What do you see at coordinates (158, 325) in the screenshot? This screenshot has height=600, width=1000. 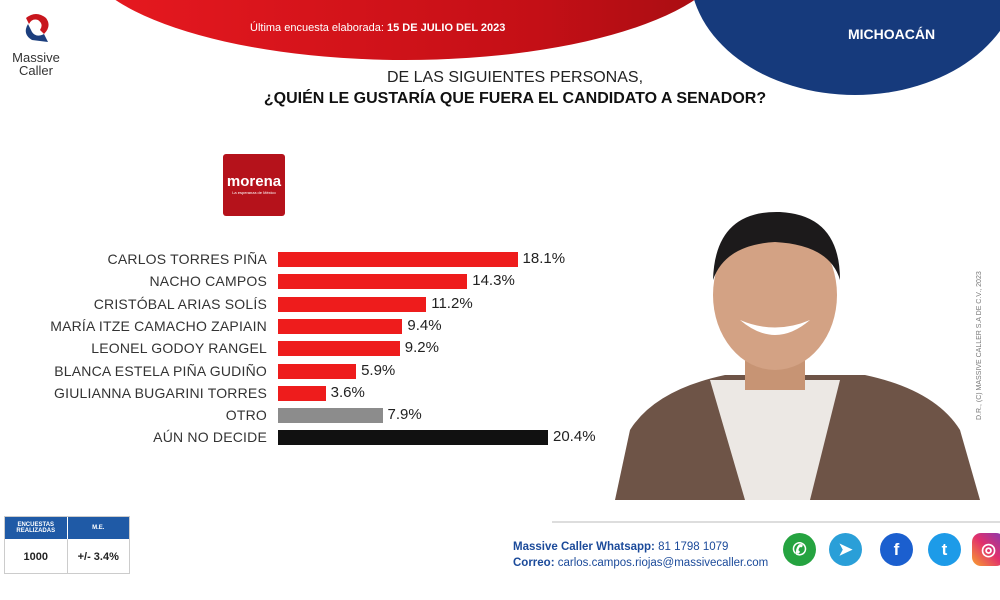 I see `category-label: MARÍA ITZE CAMACHO ZAPIAIN` at bounding box center [158, 325].